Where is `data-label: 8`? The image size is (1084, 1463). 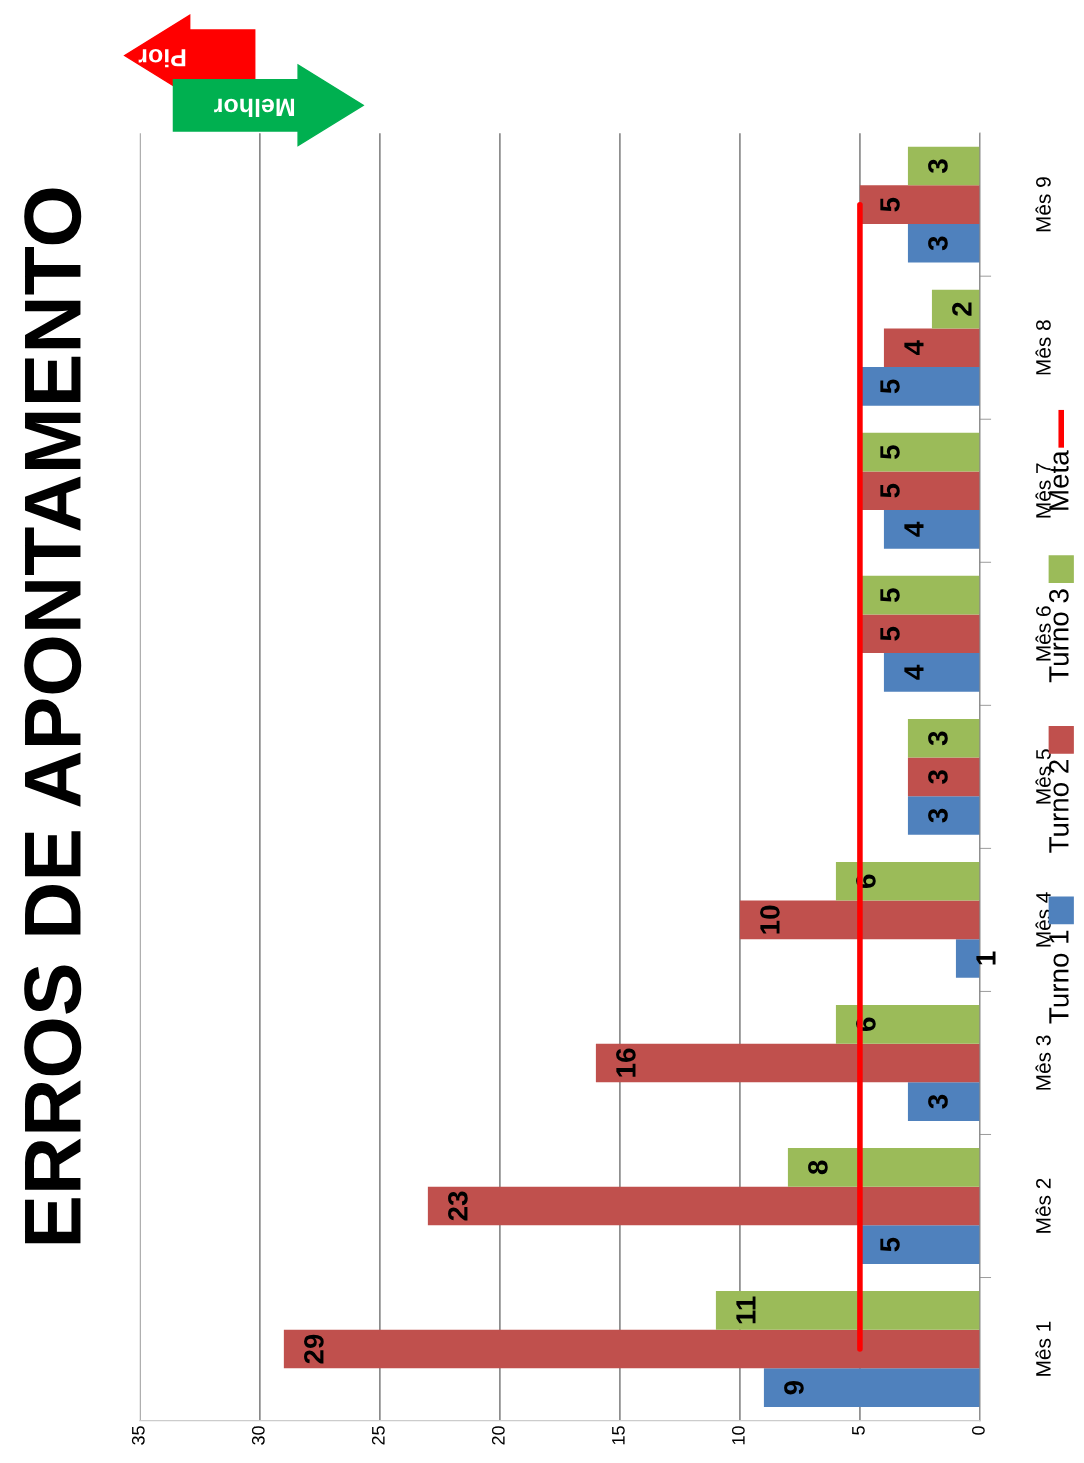 data-label: 8 is located at coordinates (818, 1167).